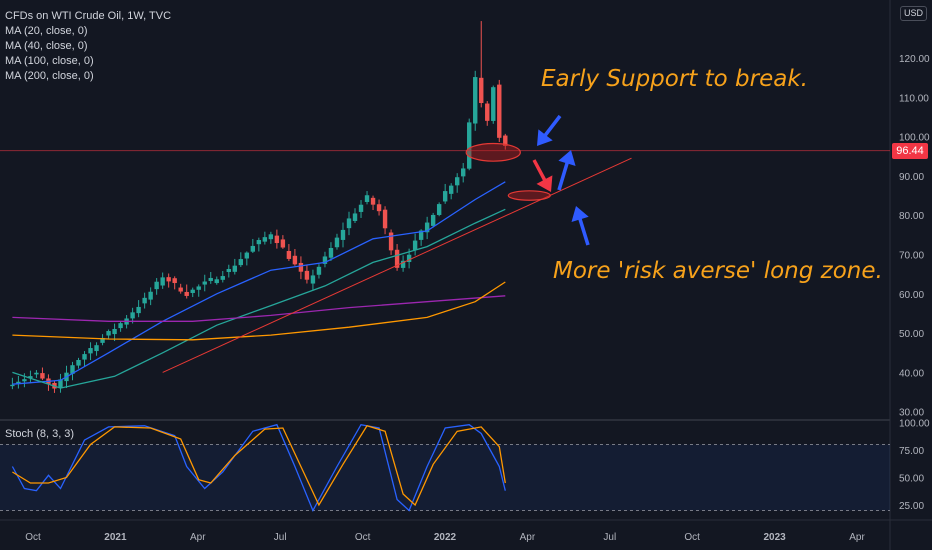 The width and height of the screenshot is (932, 550). Describe the element at coordinates (49, 76) in the screenshot. I see `legend-ma200: MA (200, close, 0)` at that location.